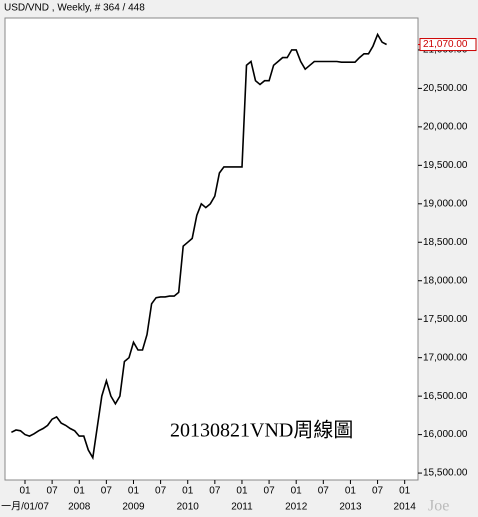 Image resolution: width=478 pixels, height=517 pixels. I want to click on annotation: 20130821VND周線圖, so click(261, 430).